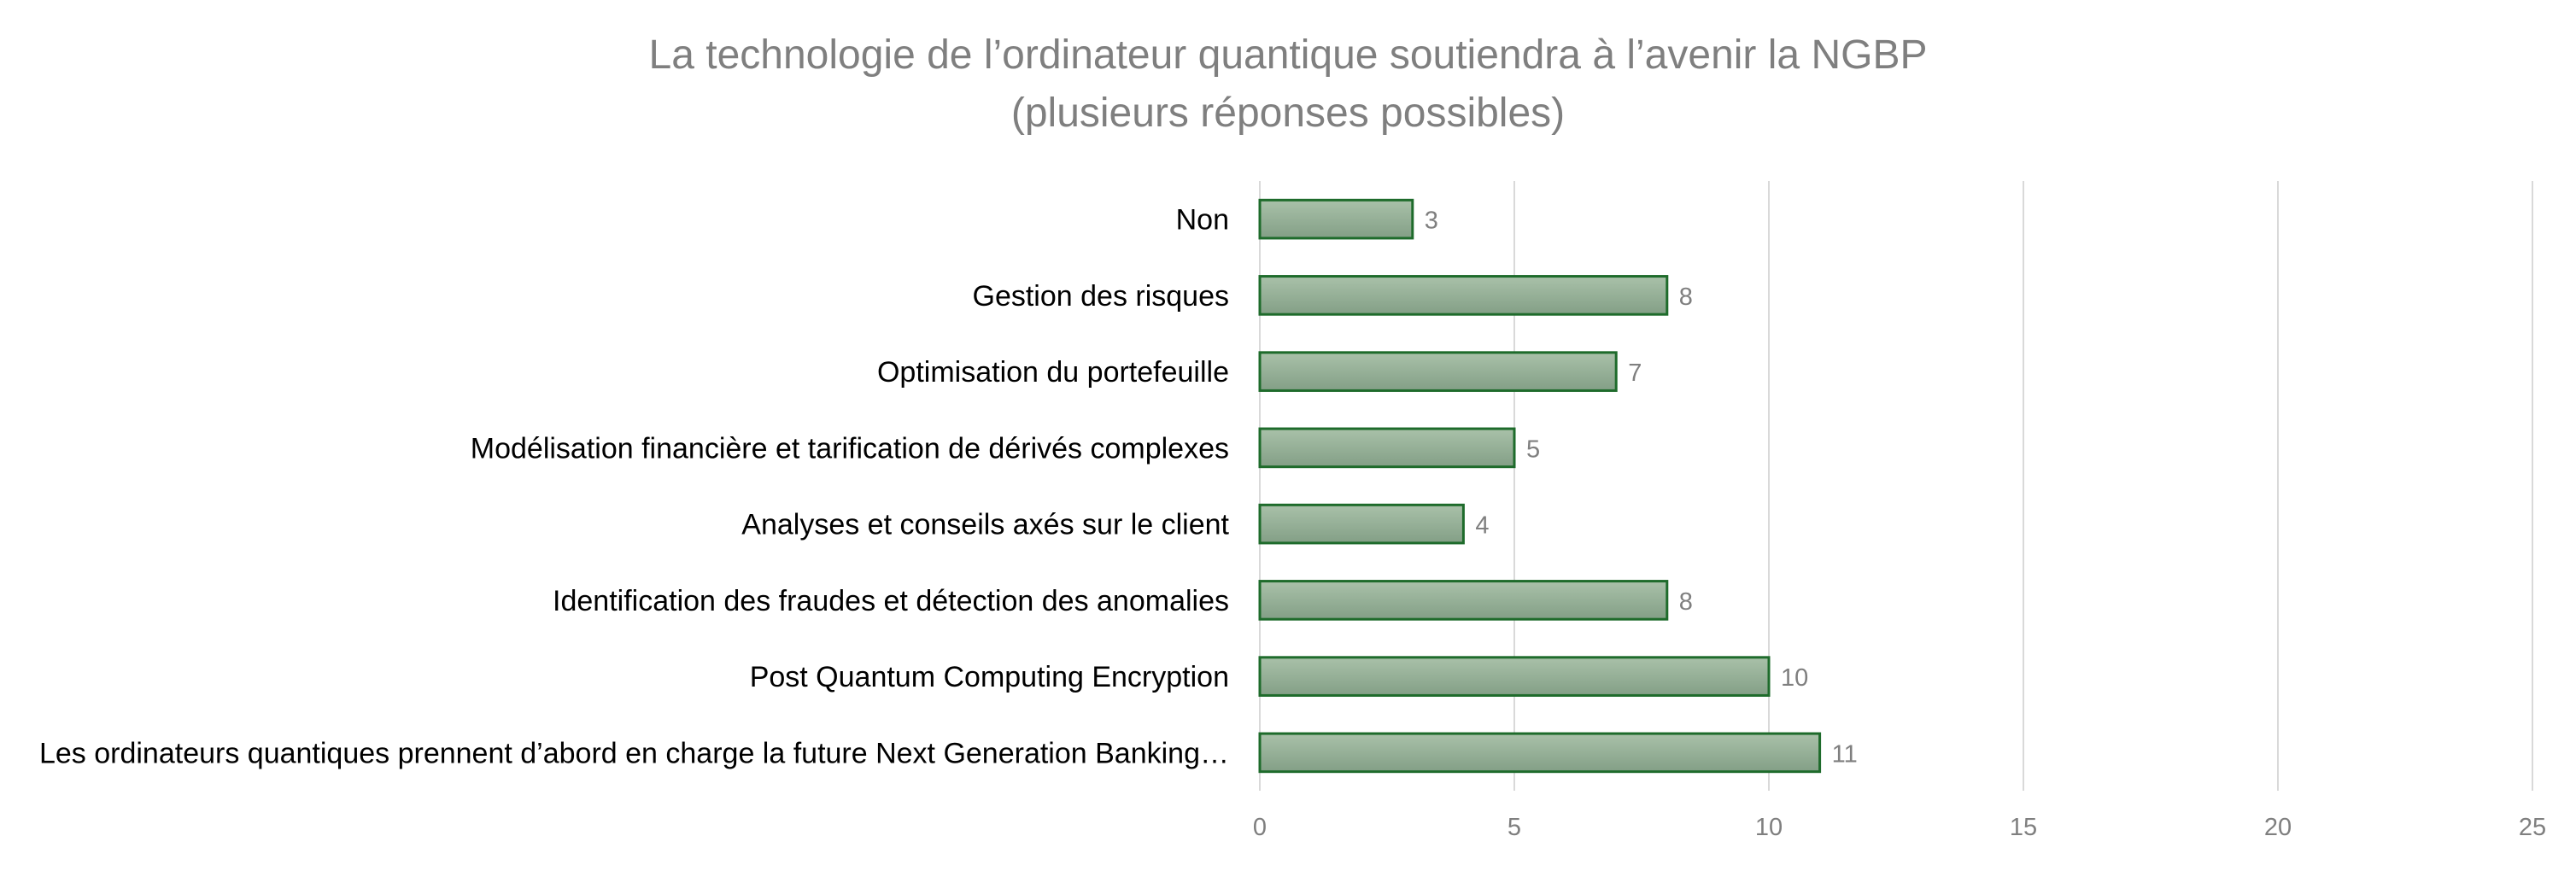 The height and width of the screenshot is (871, 2576). What do you see at coordinates (1635, 373) in the screenshot?
I see `data-label: 7` at bounding box center [1635, 373].